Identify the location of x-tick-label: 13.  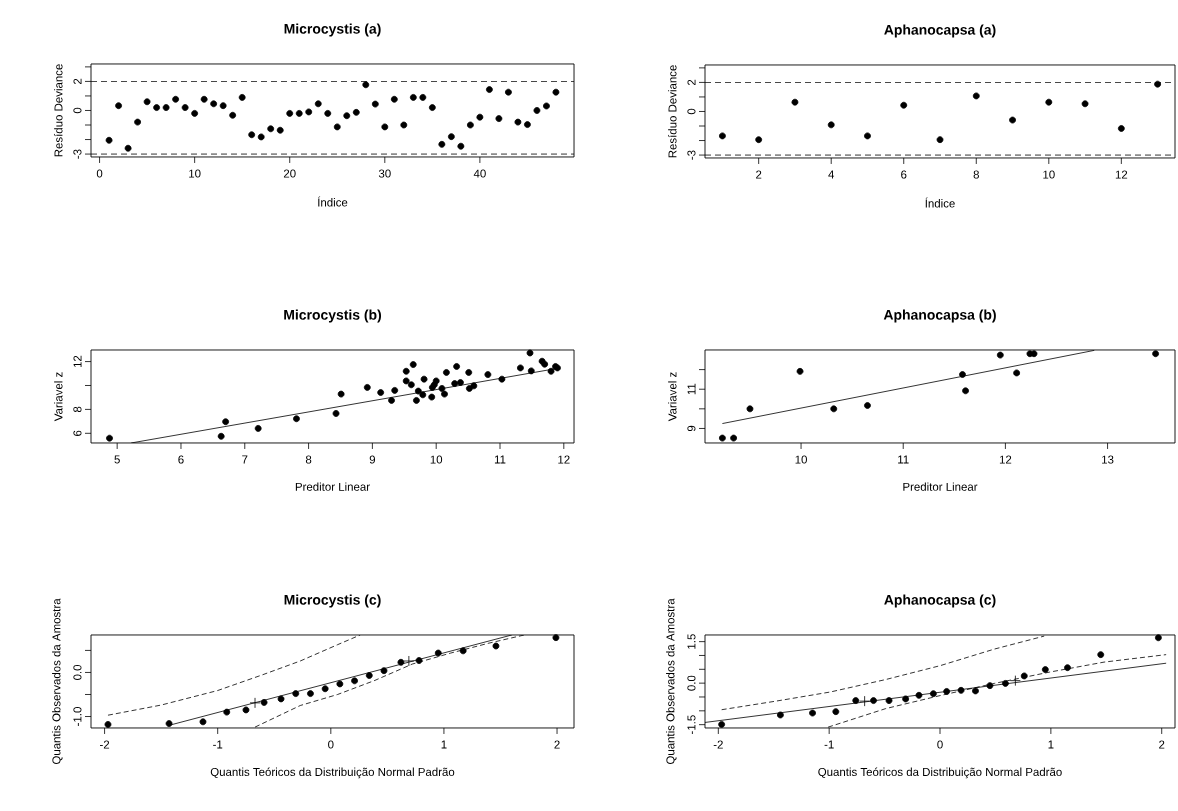
(1108, 459).